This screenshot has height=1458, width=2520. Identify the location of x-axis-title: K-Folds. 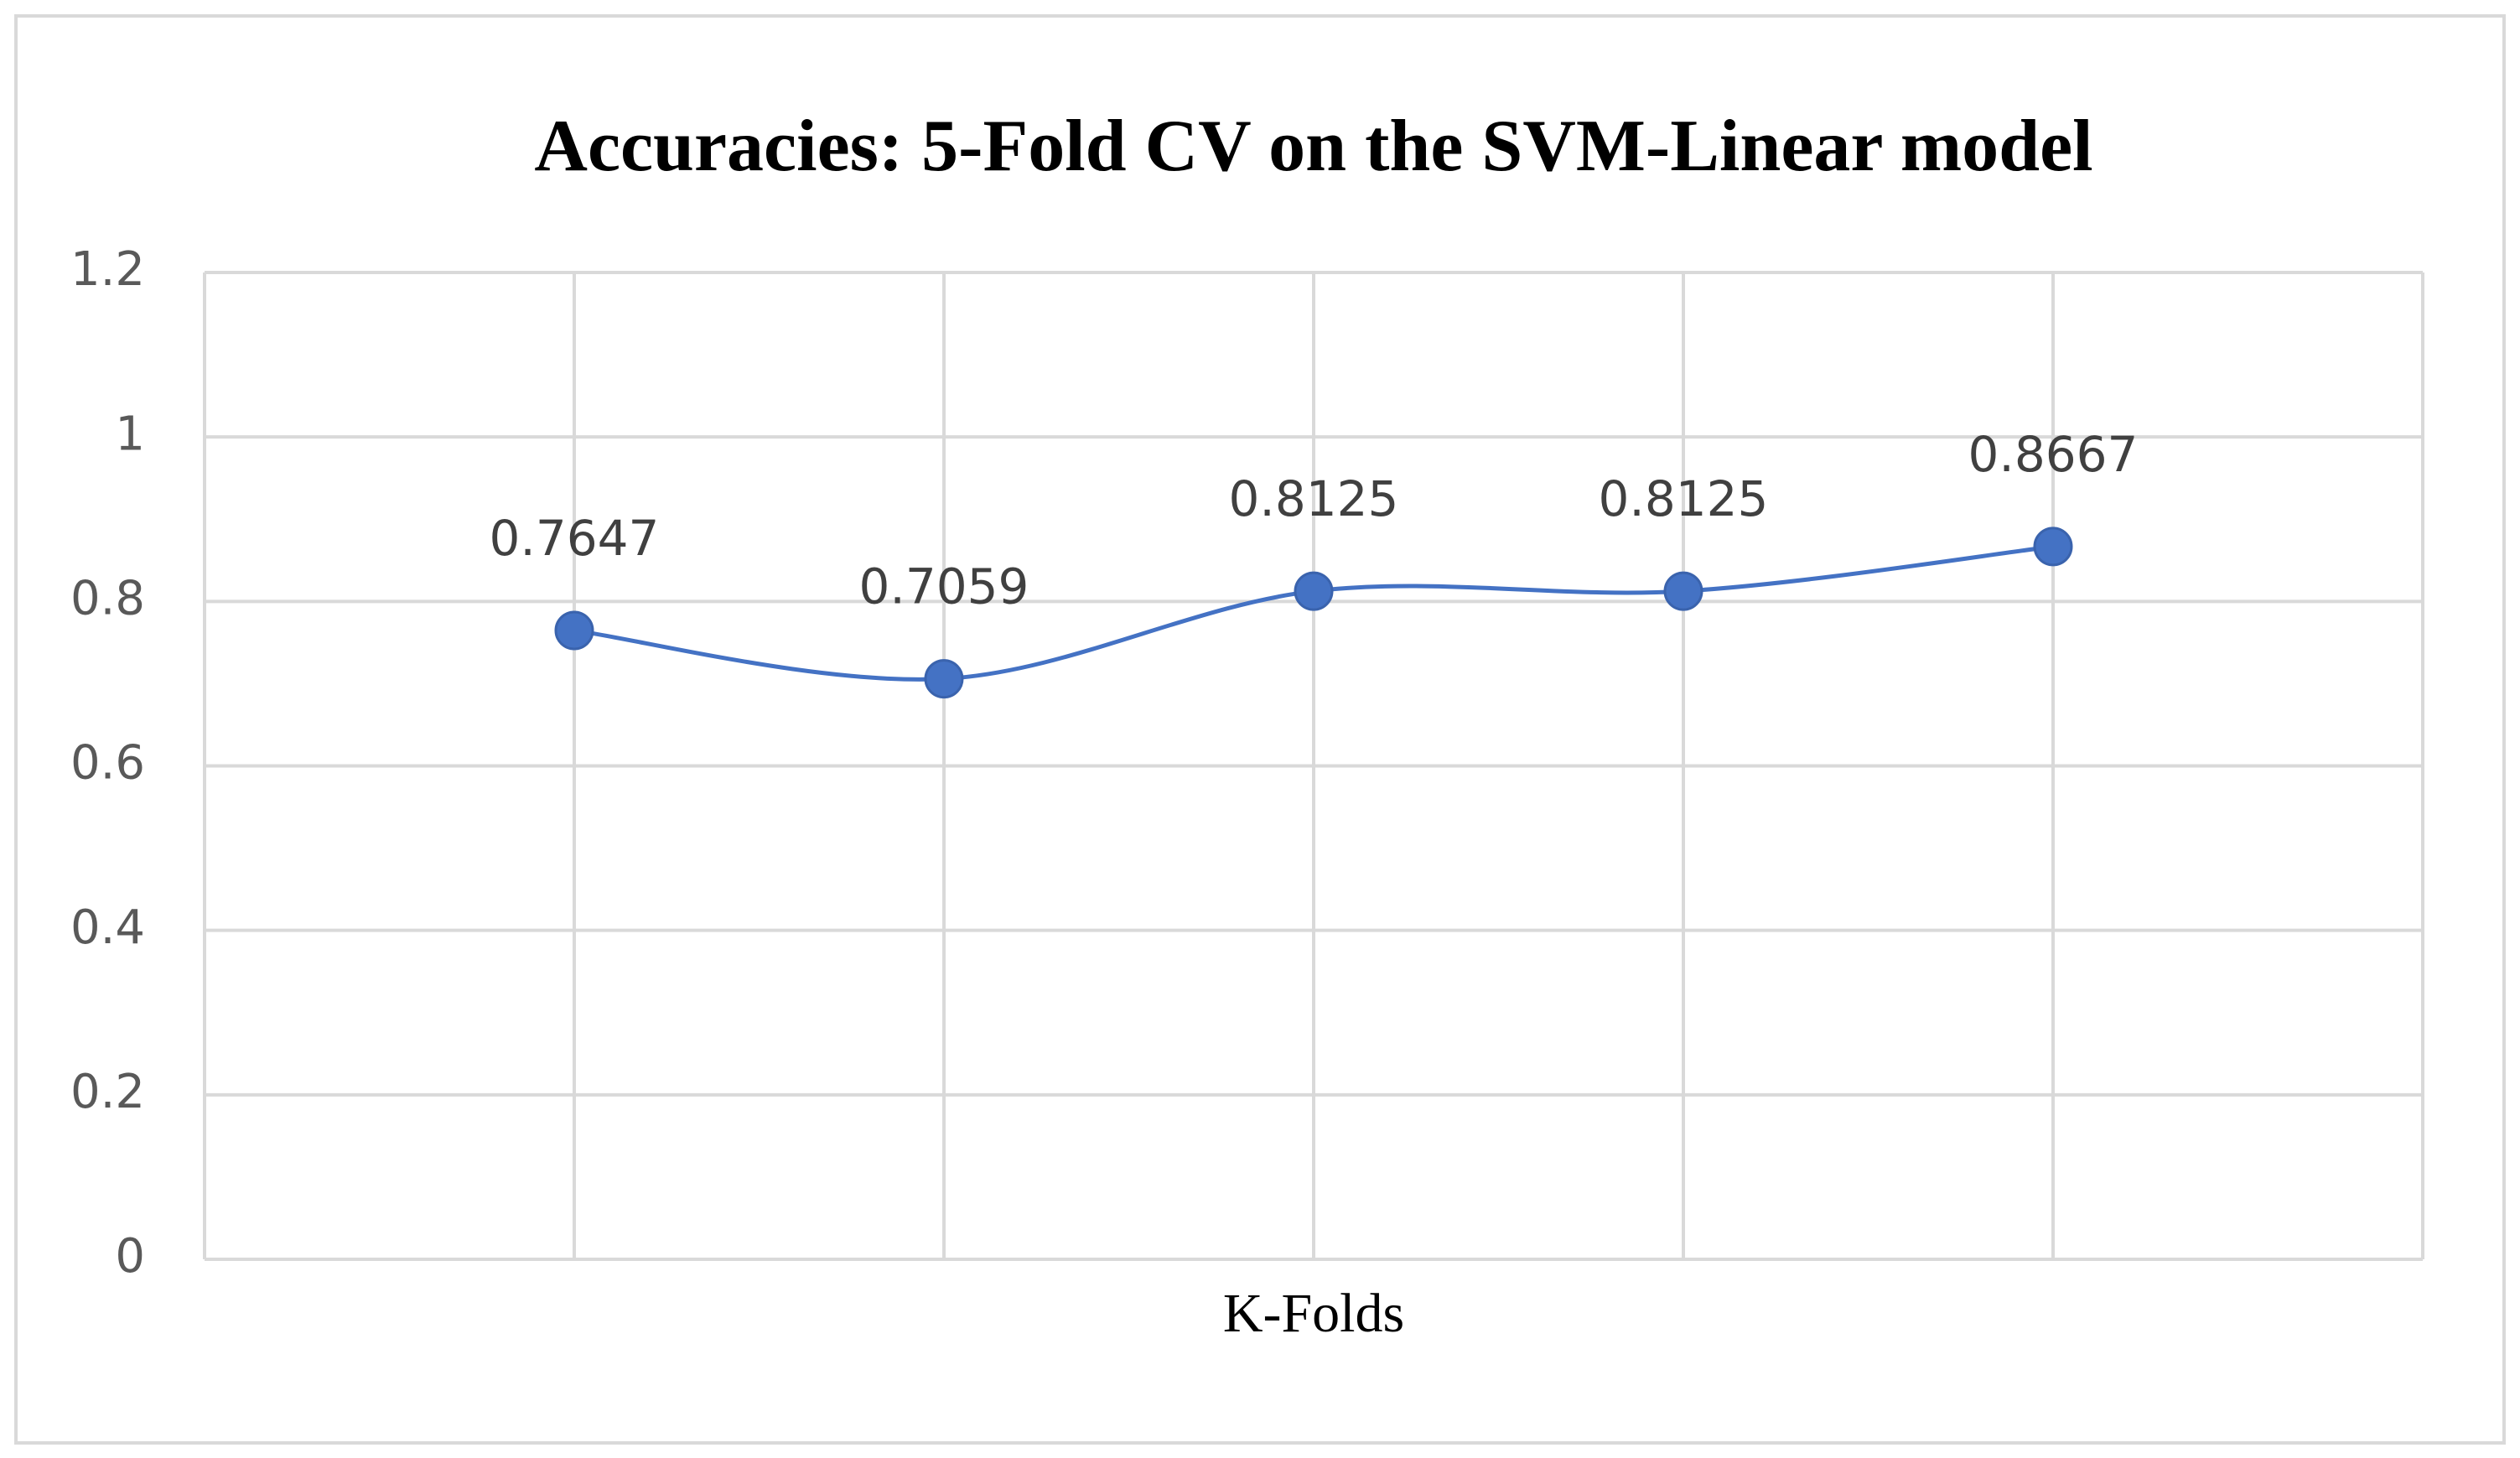
(1313, 1313).